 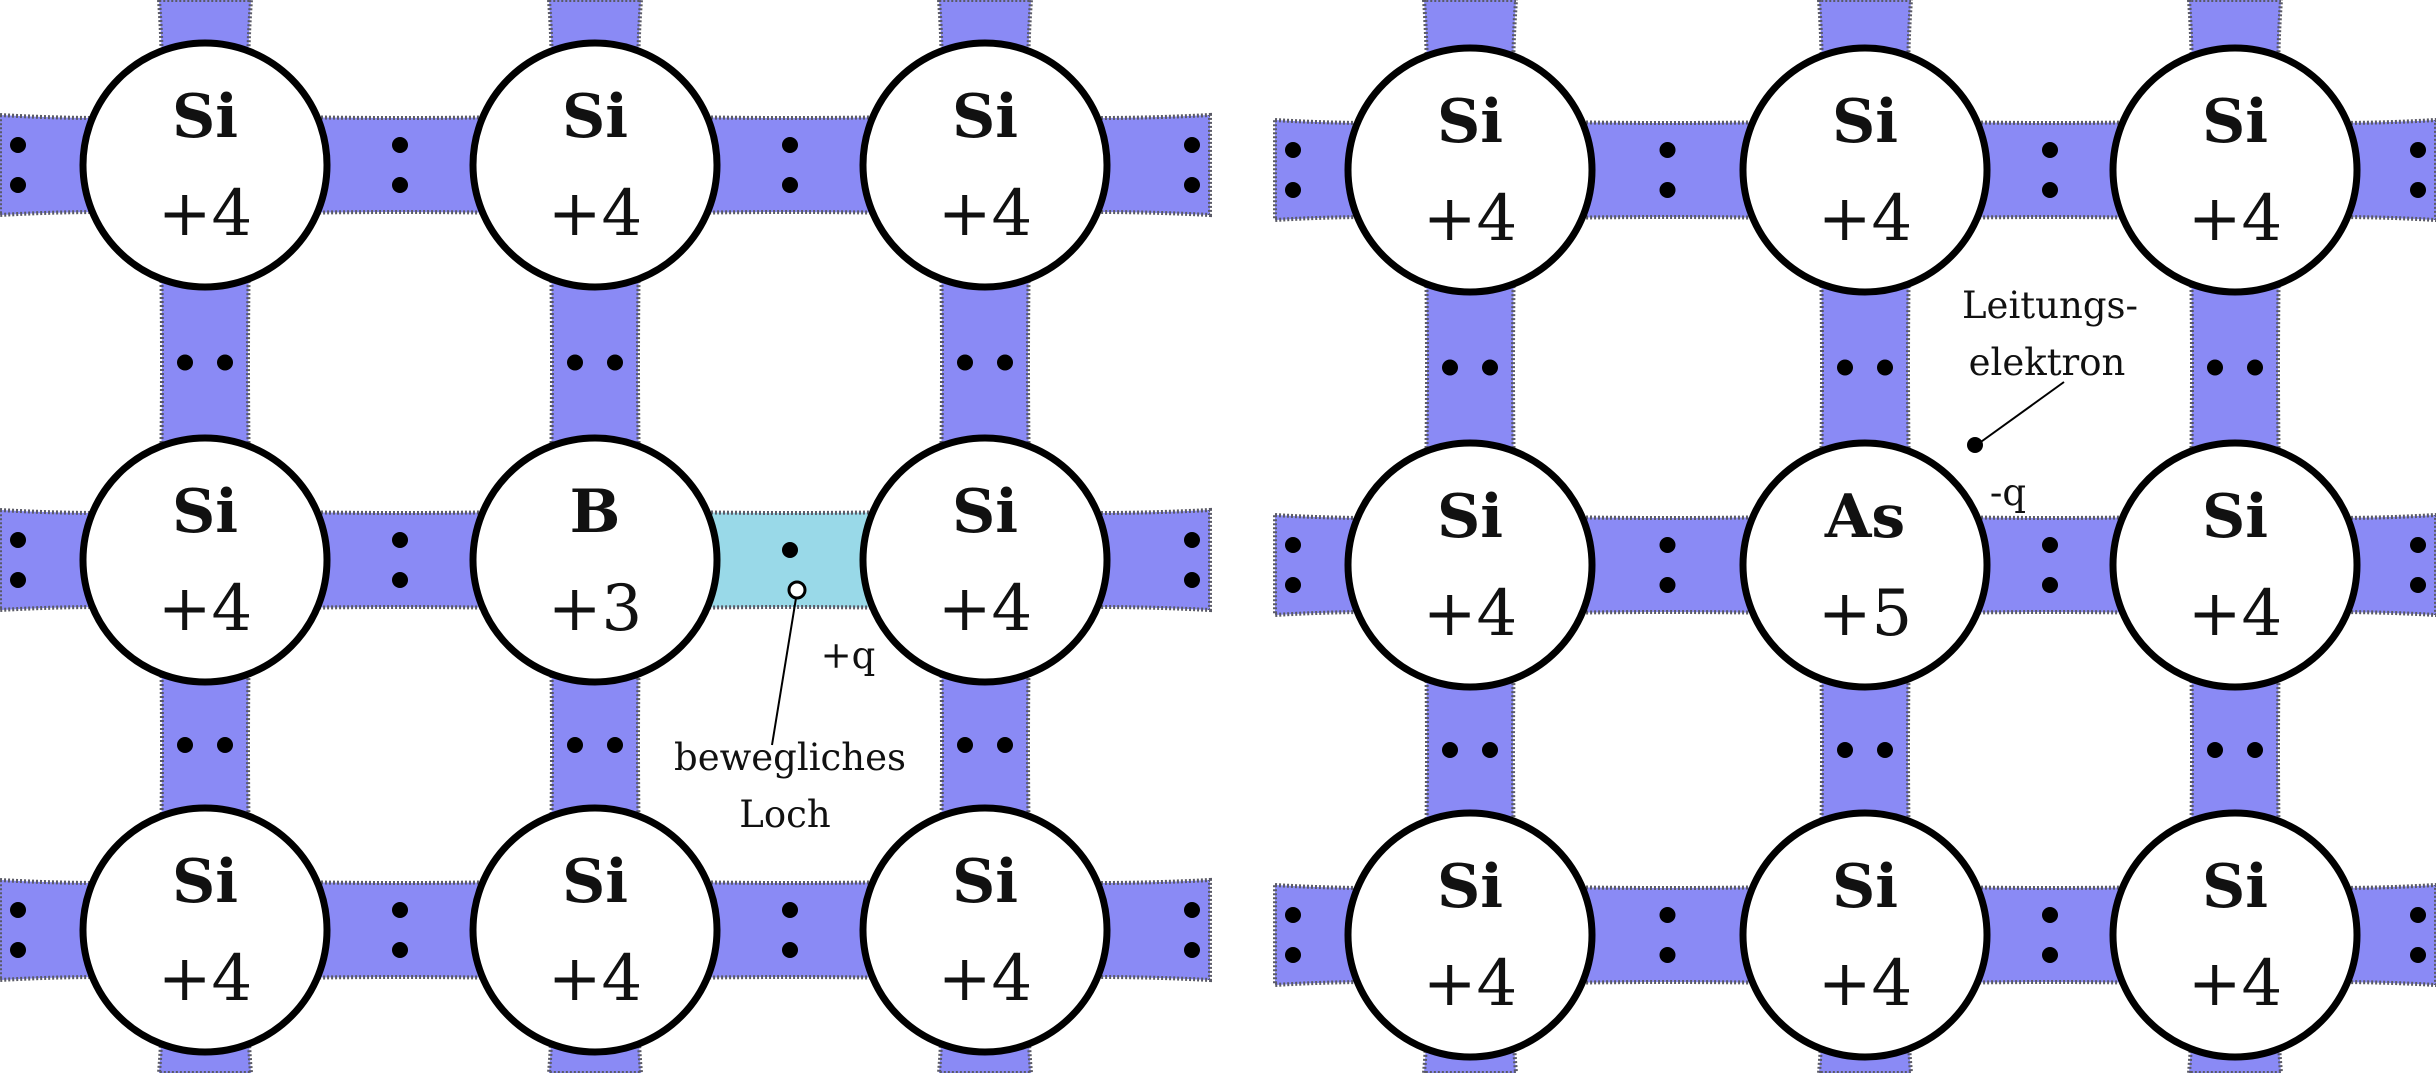 I want to click on electron-label-line2: elektron, so click(x=2047, y=362).